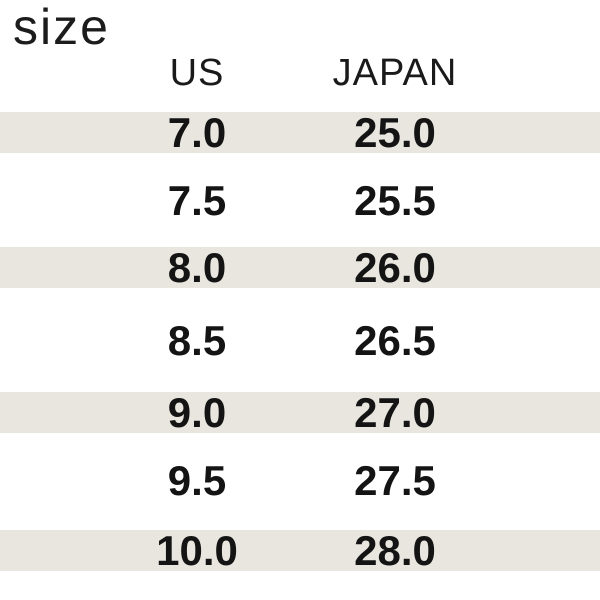 Image resolution: width=600 pixels, height=600 pixels. I want to click on us-size-value: 9.0, so click(197, 412).